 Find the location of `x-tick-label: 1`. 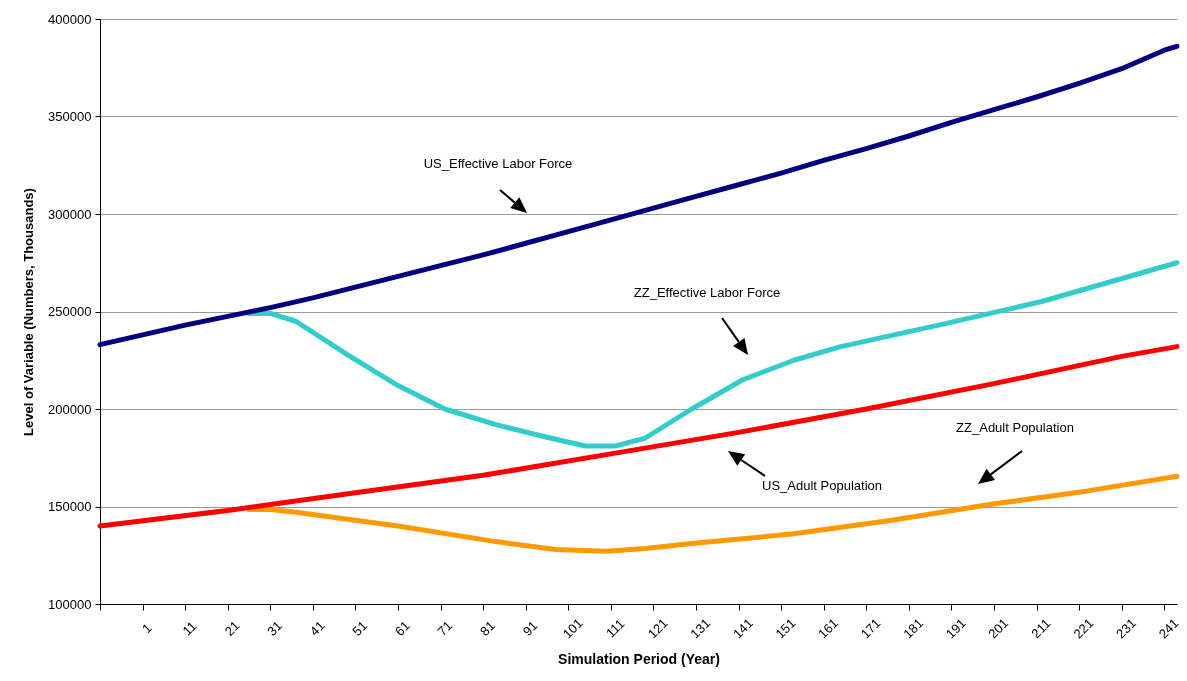

x-tick-label: 1 is located at coordinates (147, 628).